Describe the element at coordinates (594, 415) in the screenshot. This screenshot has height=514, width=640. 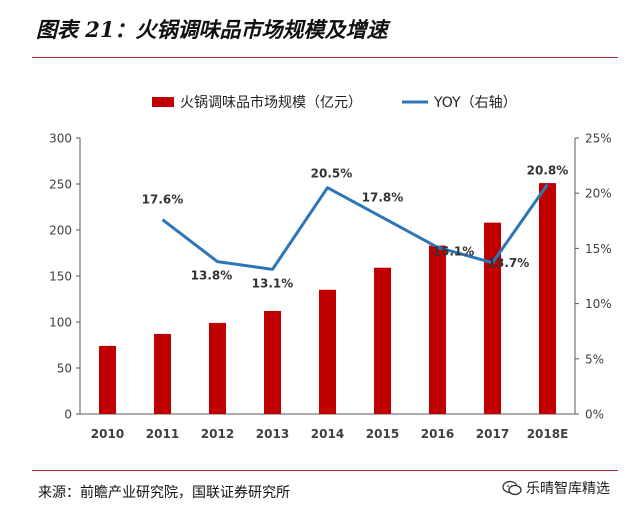
I see `right-axis-tick-label: 0%` at that location.